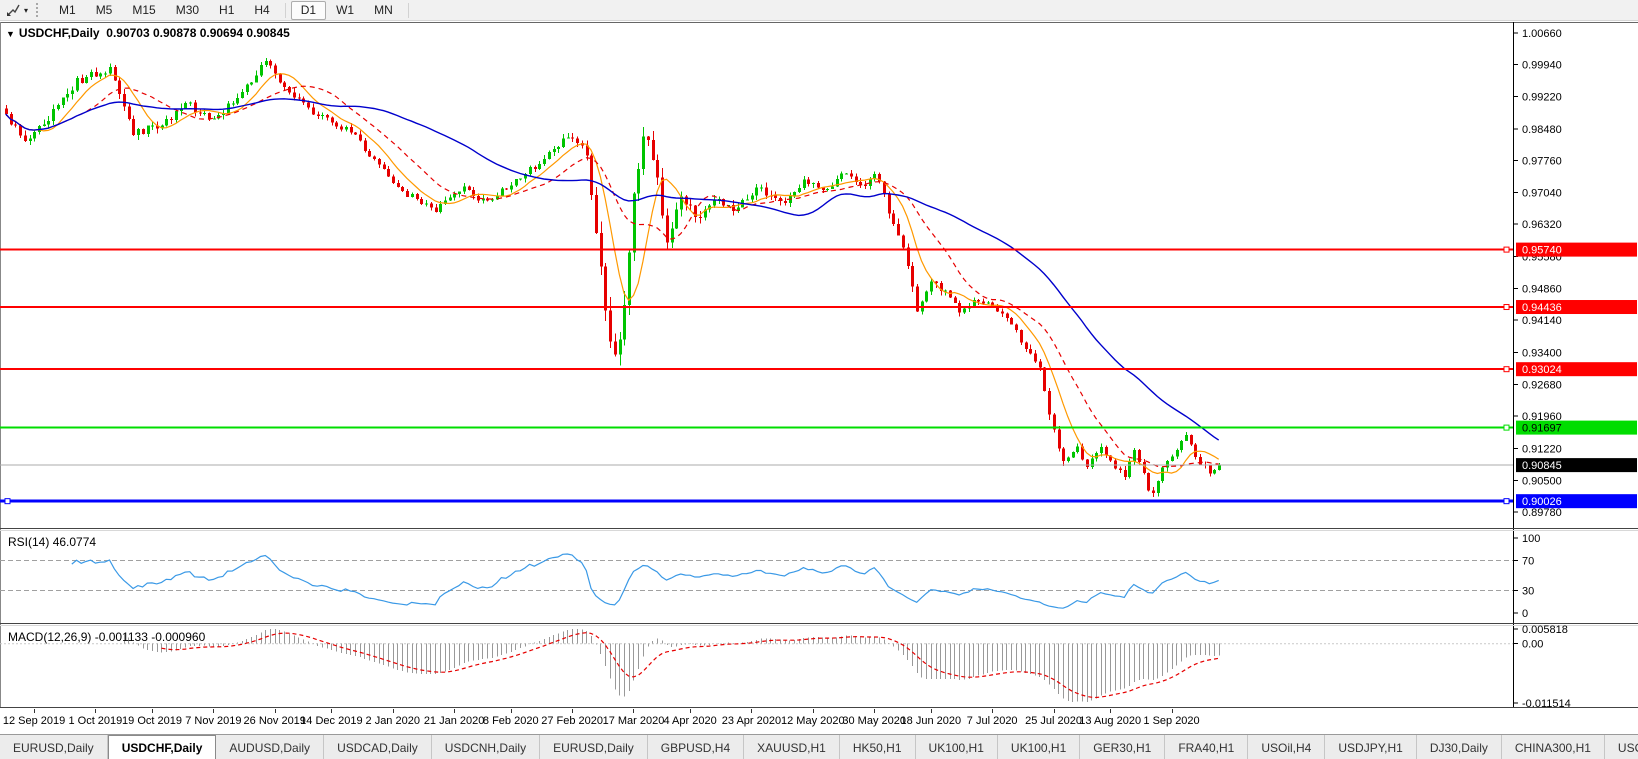  I want to click on chart-tab-xauusd-h1: XAUUSD,H1, so click(792, 747).